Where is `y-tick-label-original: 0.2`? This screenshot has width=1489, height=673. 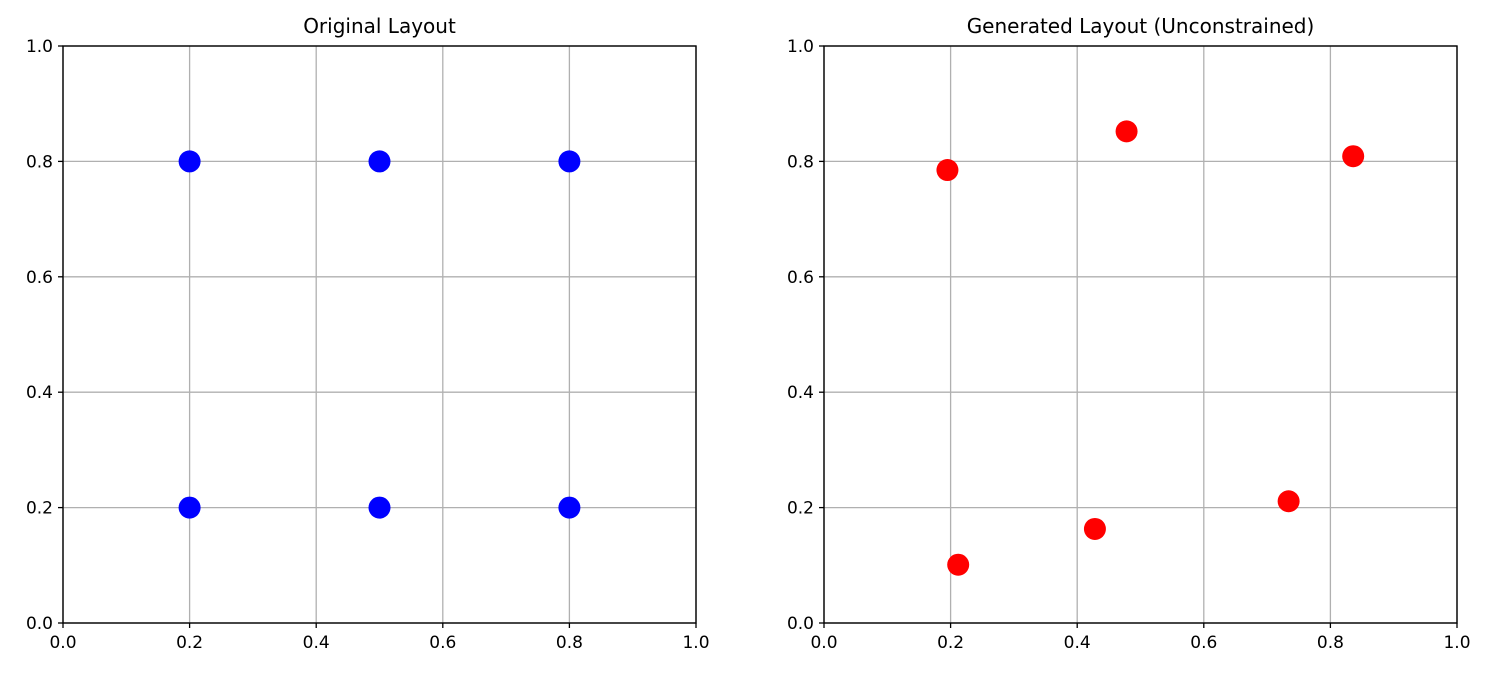 y-tick-label-original: 0.2 is located at coordinates (39, 509).